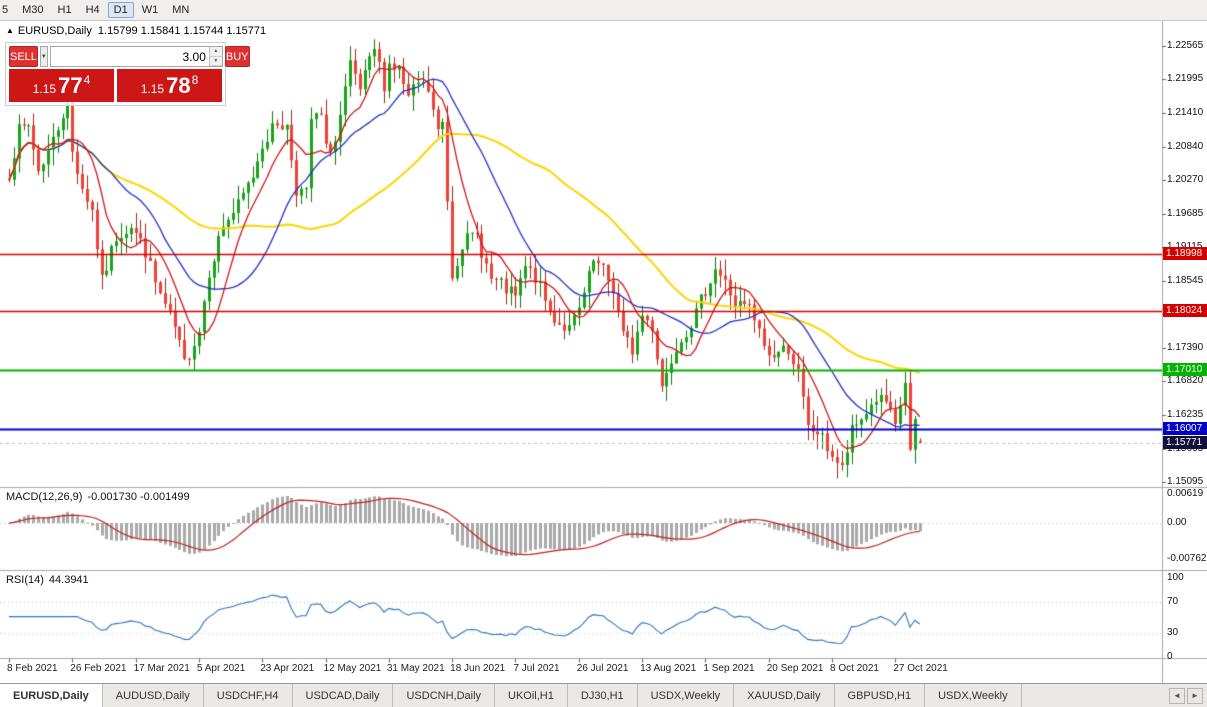 The height and width of the screenshot is (707, 1207). I want to click on timeframe-button-m30: M30, so click(32, 10).